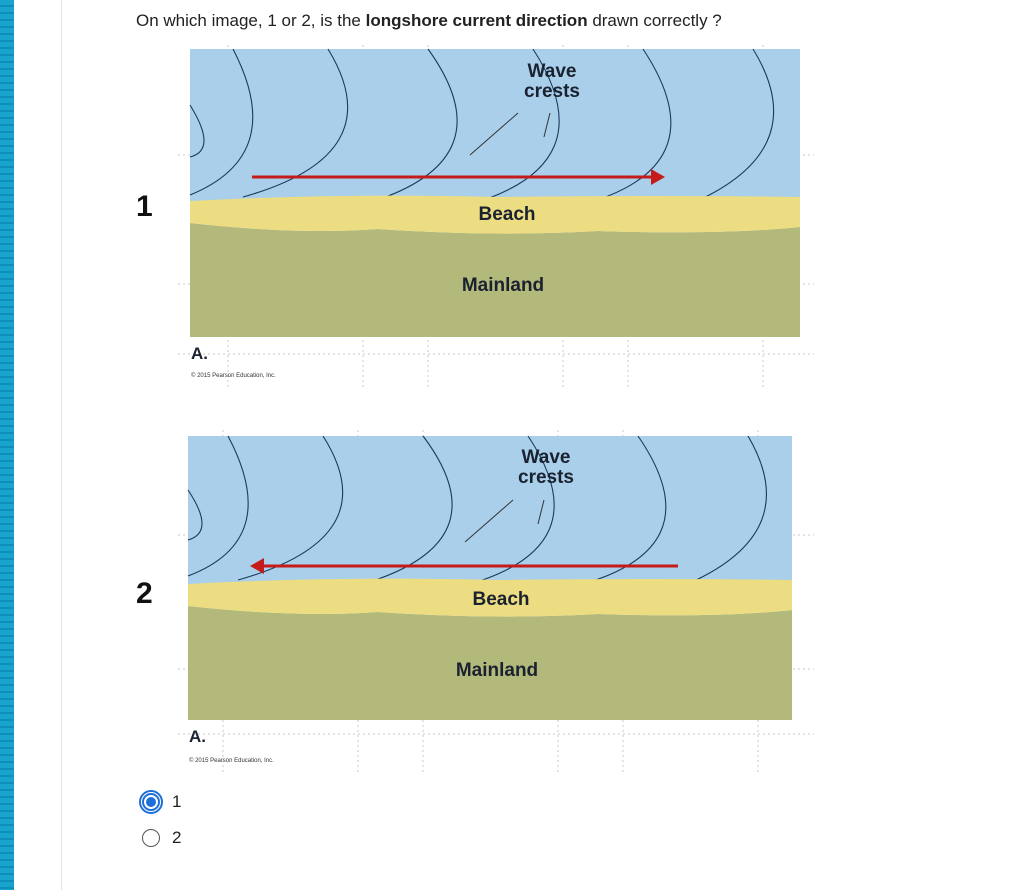 The height and width of the screenshot is (890, 1024). Describe the element at coordinates (144, 206) in the screenshot. I see `image-number-1: 1` at that location.